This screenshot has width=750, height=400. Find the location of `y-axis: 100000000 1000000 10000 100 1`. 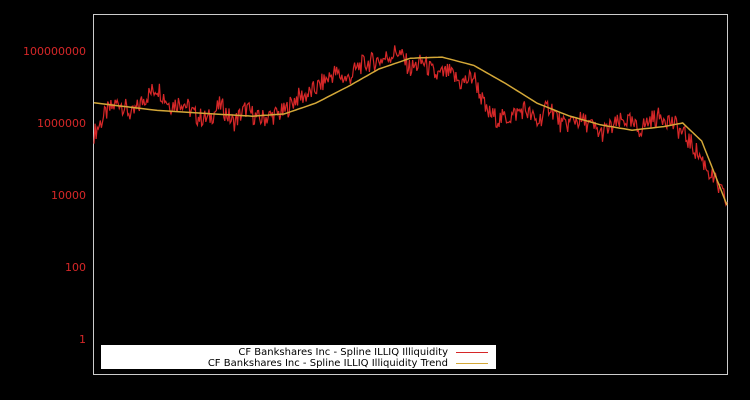

y-axis: 100000000 1000000 10000 100 1 is located at coordinates (54, 195).